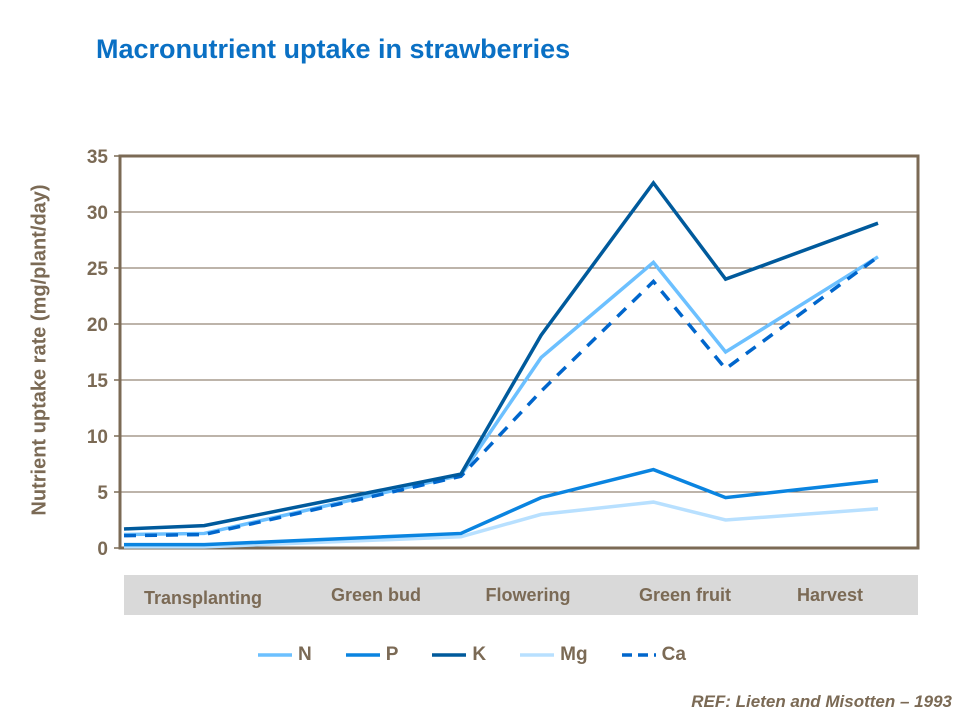  Describe the element at coordinates (203, 598) in the screenshot. I see `x-tick-label: Transplanting` at that location.